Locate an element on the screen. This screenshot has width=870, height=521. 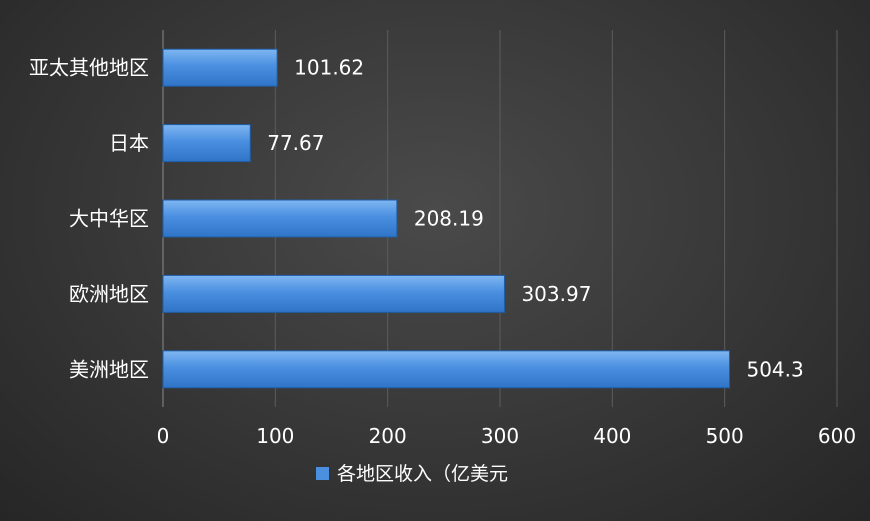
x-tick-label: 500 is located at coordinates (725, 436).